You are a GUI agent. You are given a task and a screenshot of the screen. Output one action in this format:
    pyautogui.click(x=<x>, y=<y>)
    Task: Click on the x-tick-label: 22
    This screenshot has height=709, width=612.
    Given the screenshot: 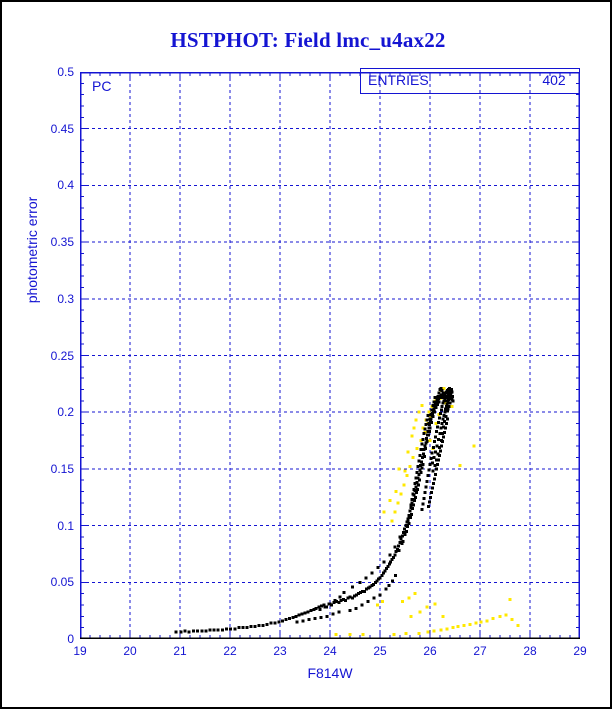 What is the action you would take?
    pyautogui.click(x=230, y=651)
    